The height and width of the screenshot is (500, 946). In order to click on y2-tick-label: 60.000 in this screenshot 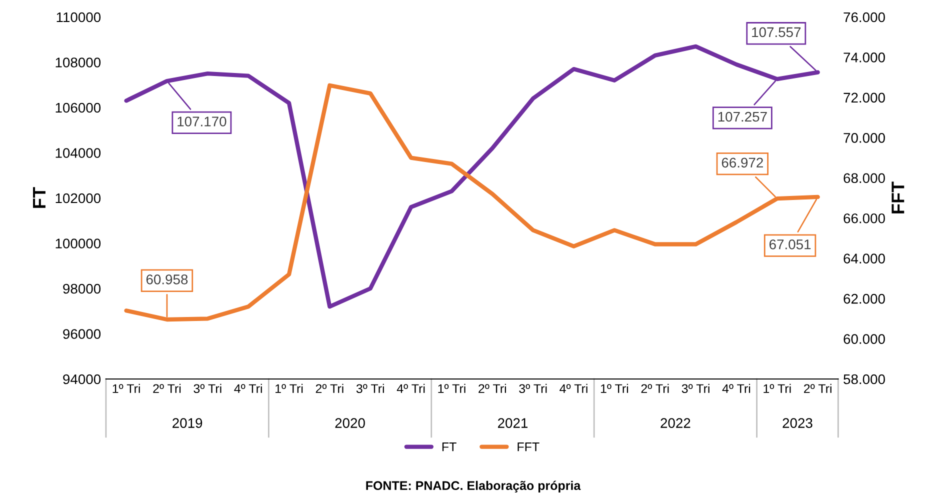, I will do `click(864, 339)`.